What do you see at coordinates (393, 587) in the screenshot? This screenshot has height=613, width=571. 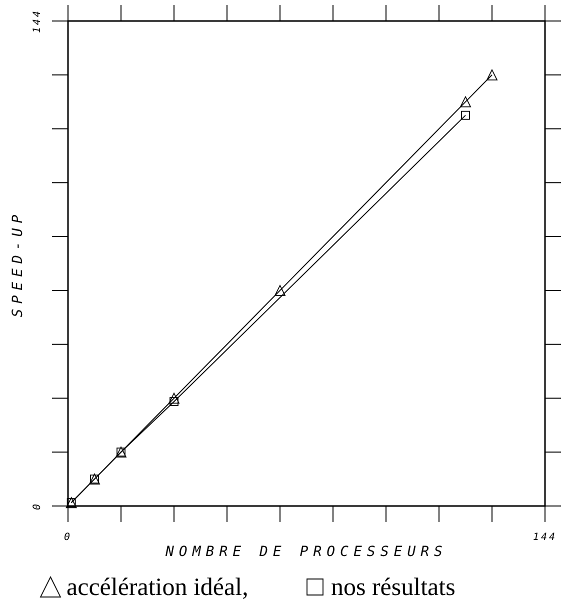 I see `legend-label: nos résultats` at bounding box center [393, 587].